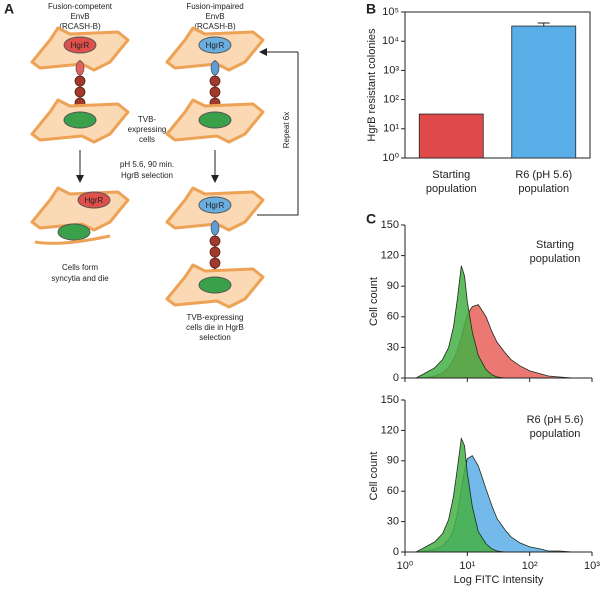 This screenshot has width=606, height=590. What do you see at coordinates (390, 12) in the screenshot?
I see `y-tick-label: 10⁵` at bounding box center [390, 12].